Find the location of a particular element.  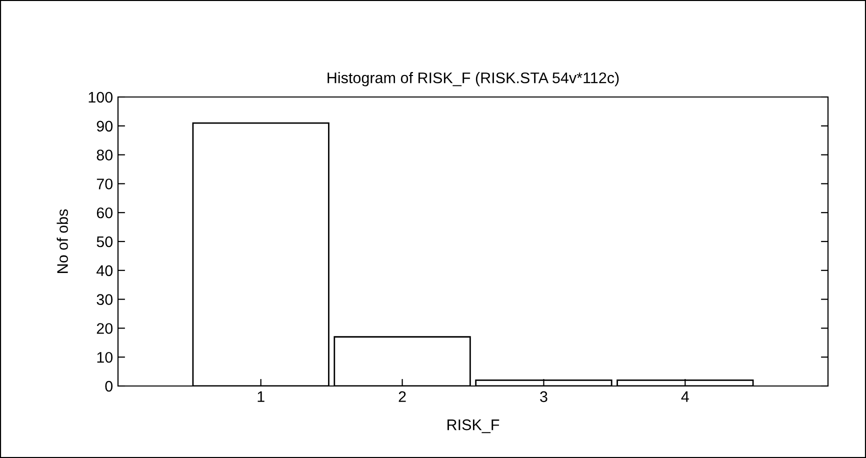

y-tick-label: 70 is located at coordinates (104, 184).